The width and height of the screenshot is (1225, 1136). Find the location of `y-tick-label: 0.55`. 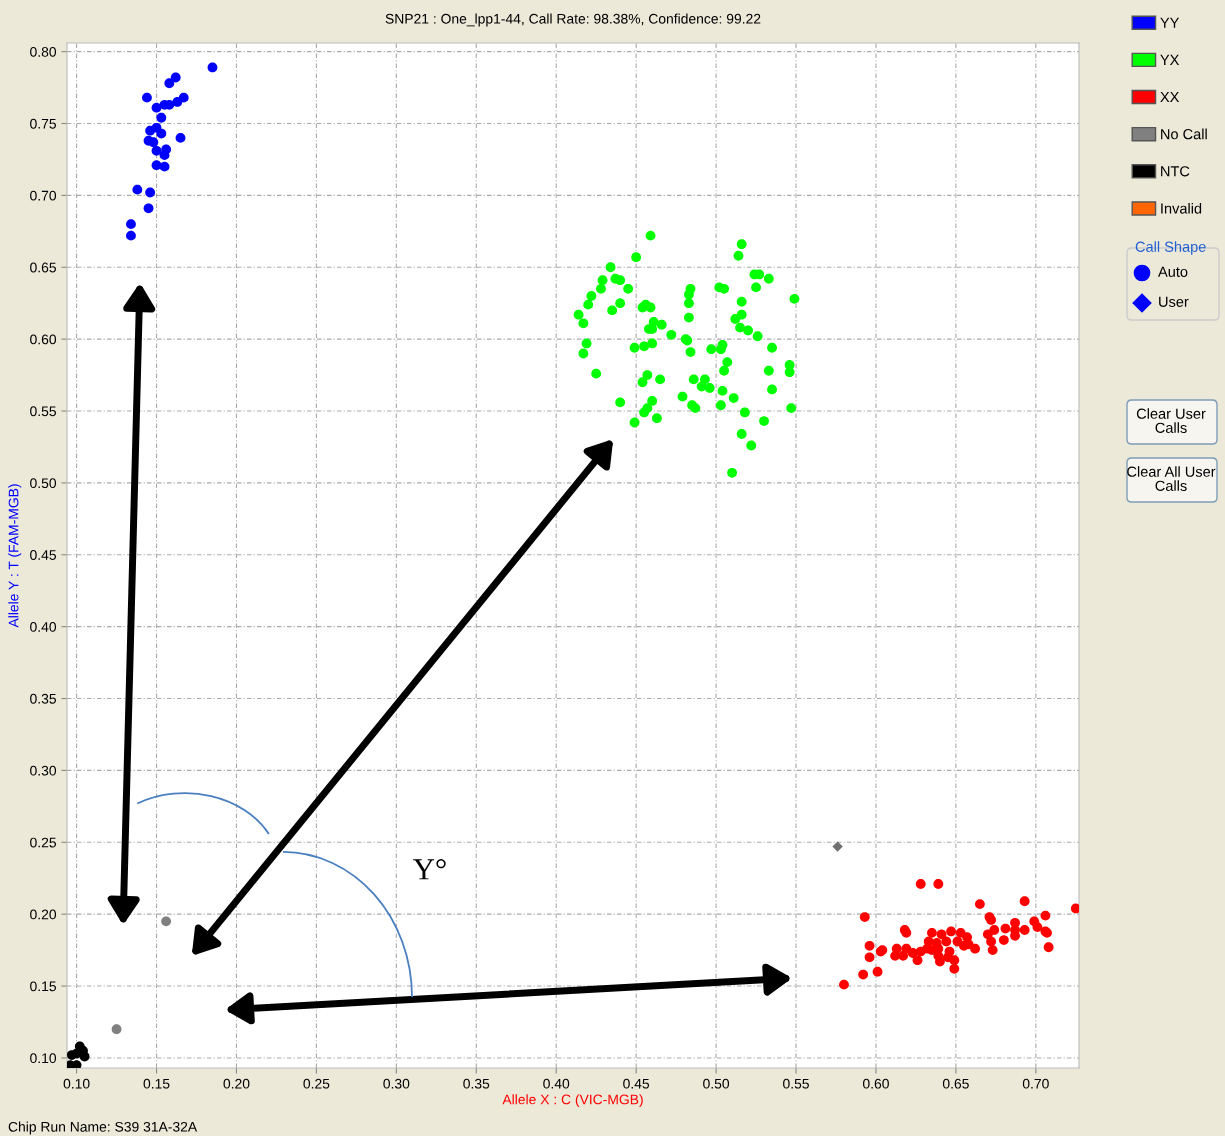

y-tick-label: 0.55 is located at coordinates (43, 411).